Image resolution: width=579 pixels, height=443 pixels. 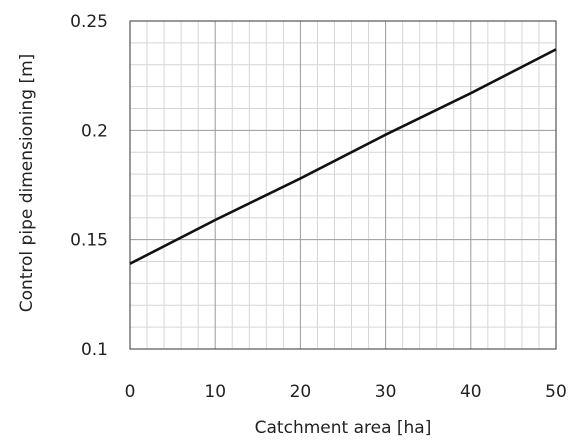 What do you see at coordinates (301, 392) in the screenshot?
I see `x-tick-label: 20` at bounding box center [301, 392].